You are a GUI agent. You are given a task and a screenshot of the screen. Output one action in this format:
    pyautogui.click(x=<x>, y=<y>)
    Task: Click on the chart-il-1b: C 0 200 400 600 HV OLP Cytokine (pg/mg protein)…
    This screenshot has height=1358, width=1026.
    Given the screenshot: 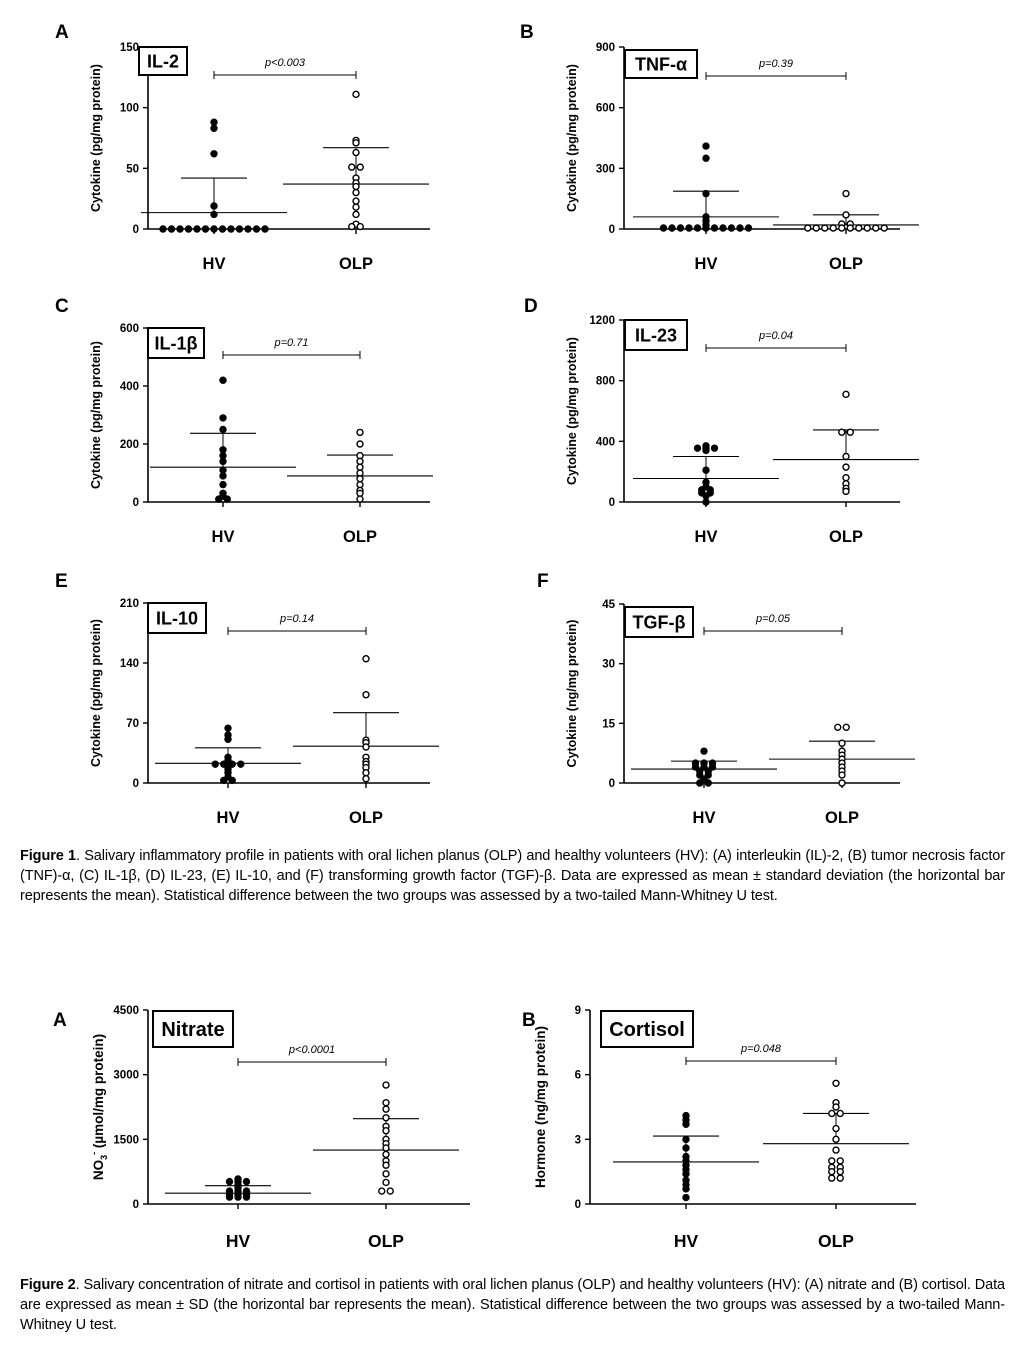 What is the action you would take?
    pyautogui.click(x=244, y=421)
    